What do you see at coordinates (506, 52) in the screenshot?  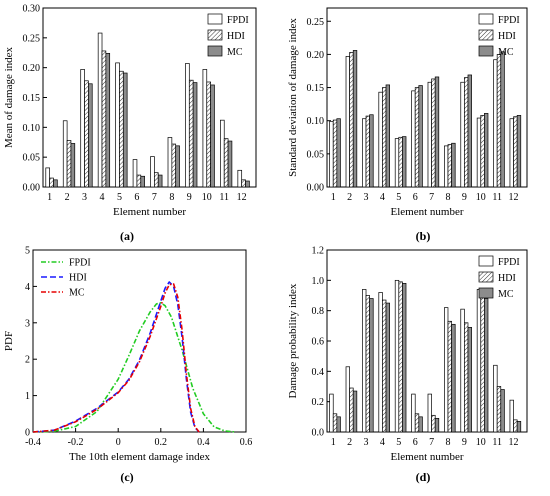 I see `legend-label-mc: MC` at bounding box center [506, 52].